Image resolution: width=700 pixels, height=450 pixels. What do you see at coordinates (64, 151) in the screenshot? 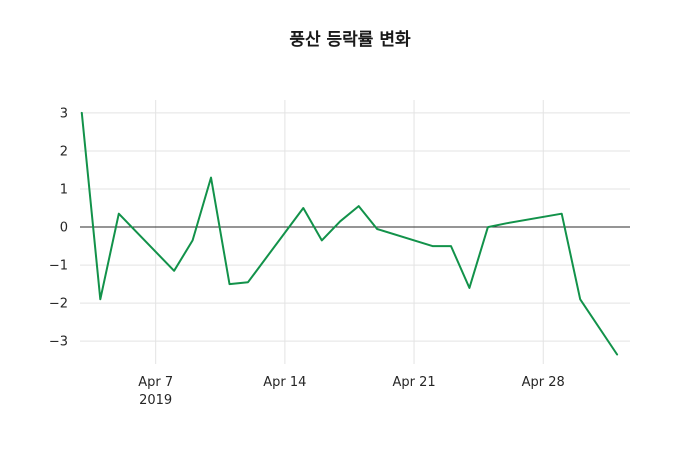
I see `y-tick-label: 2` at bounding box center [64, 151].